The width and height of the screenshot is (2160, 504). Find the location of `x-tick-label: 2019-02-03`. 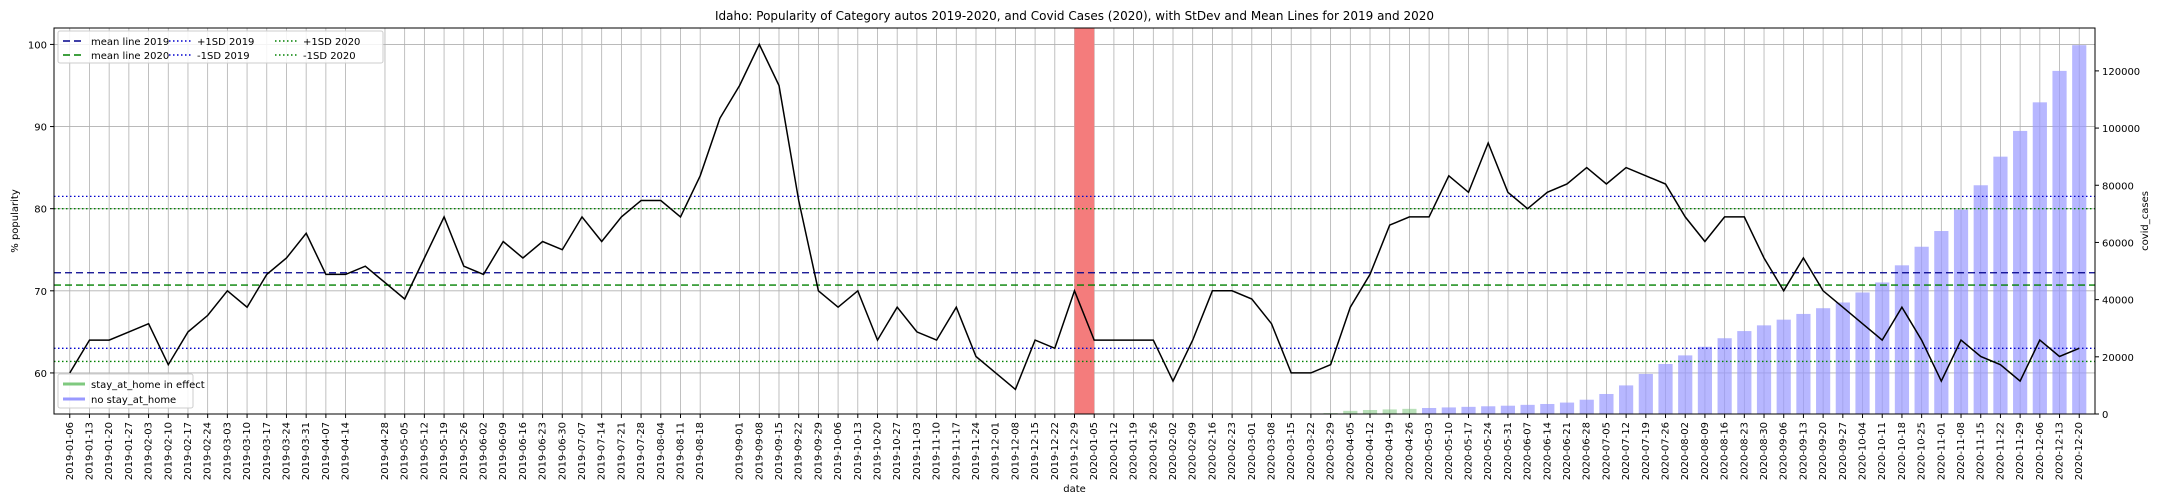

x-tick-label: 2019-02-03 is located at coordinates (149, 451).